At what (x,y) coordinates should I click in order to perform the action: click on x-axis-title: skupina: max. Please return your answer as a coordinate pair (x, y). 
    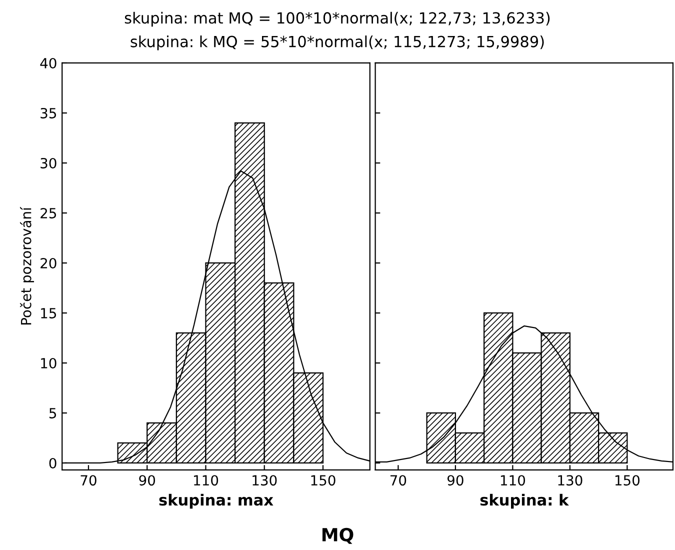
    Looking at the image, I should click on (216, 501).